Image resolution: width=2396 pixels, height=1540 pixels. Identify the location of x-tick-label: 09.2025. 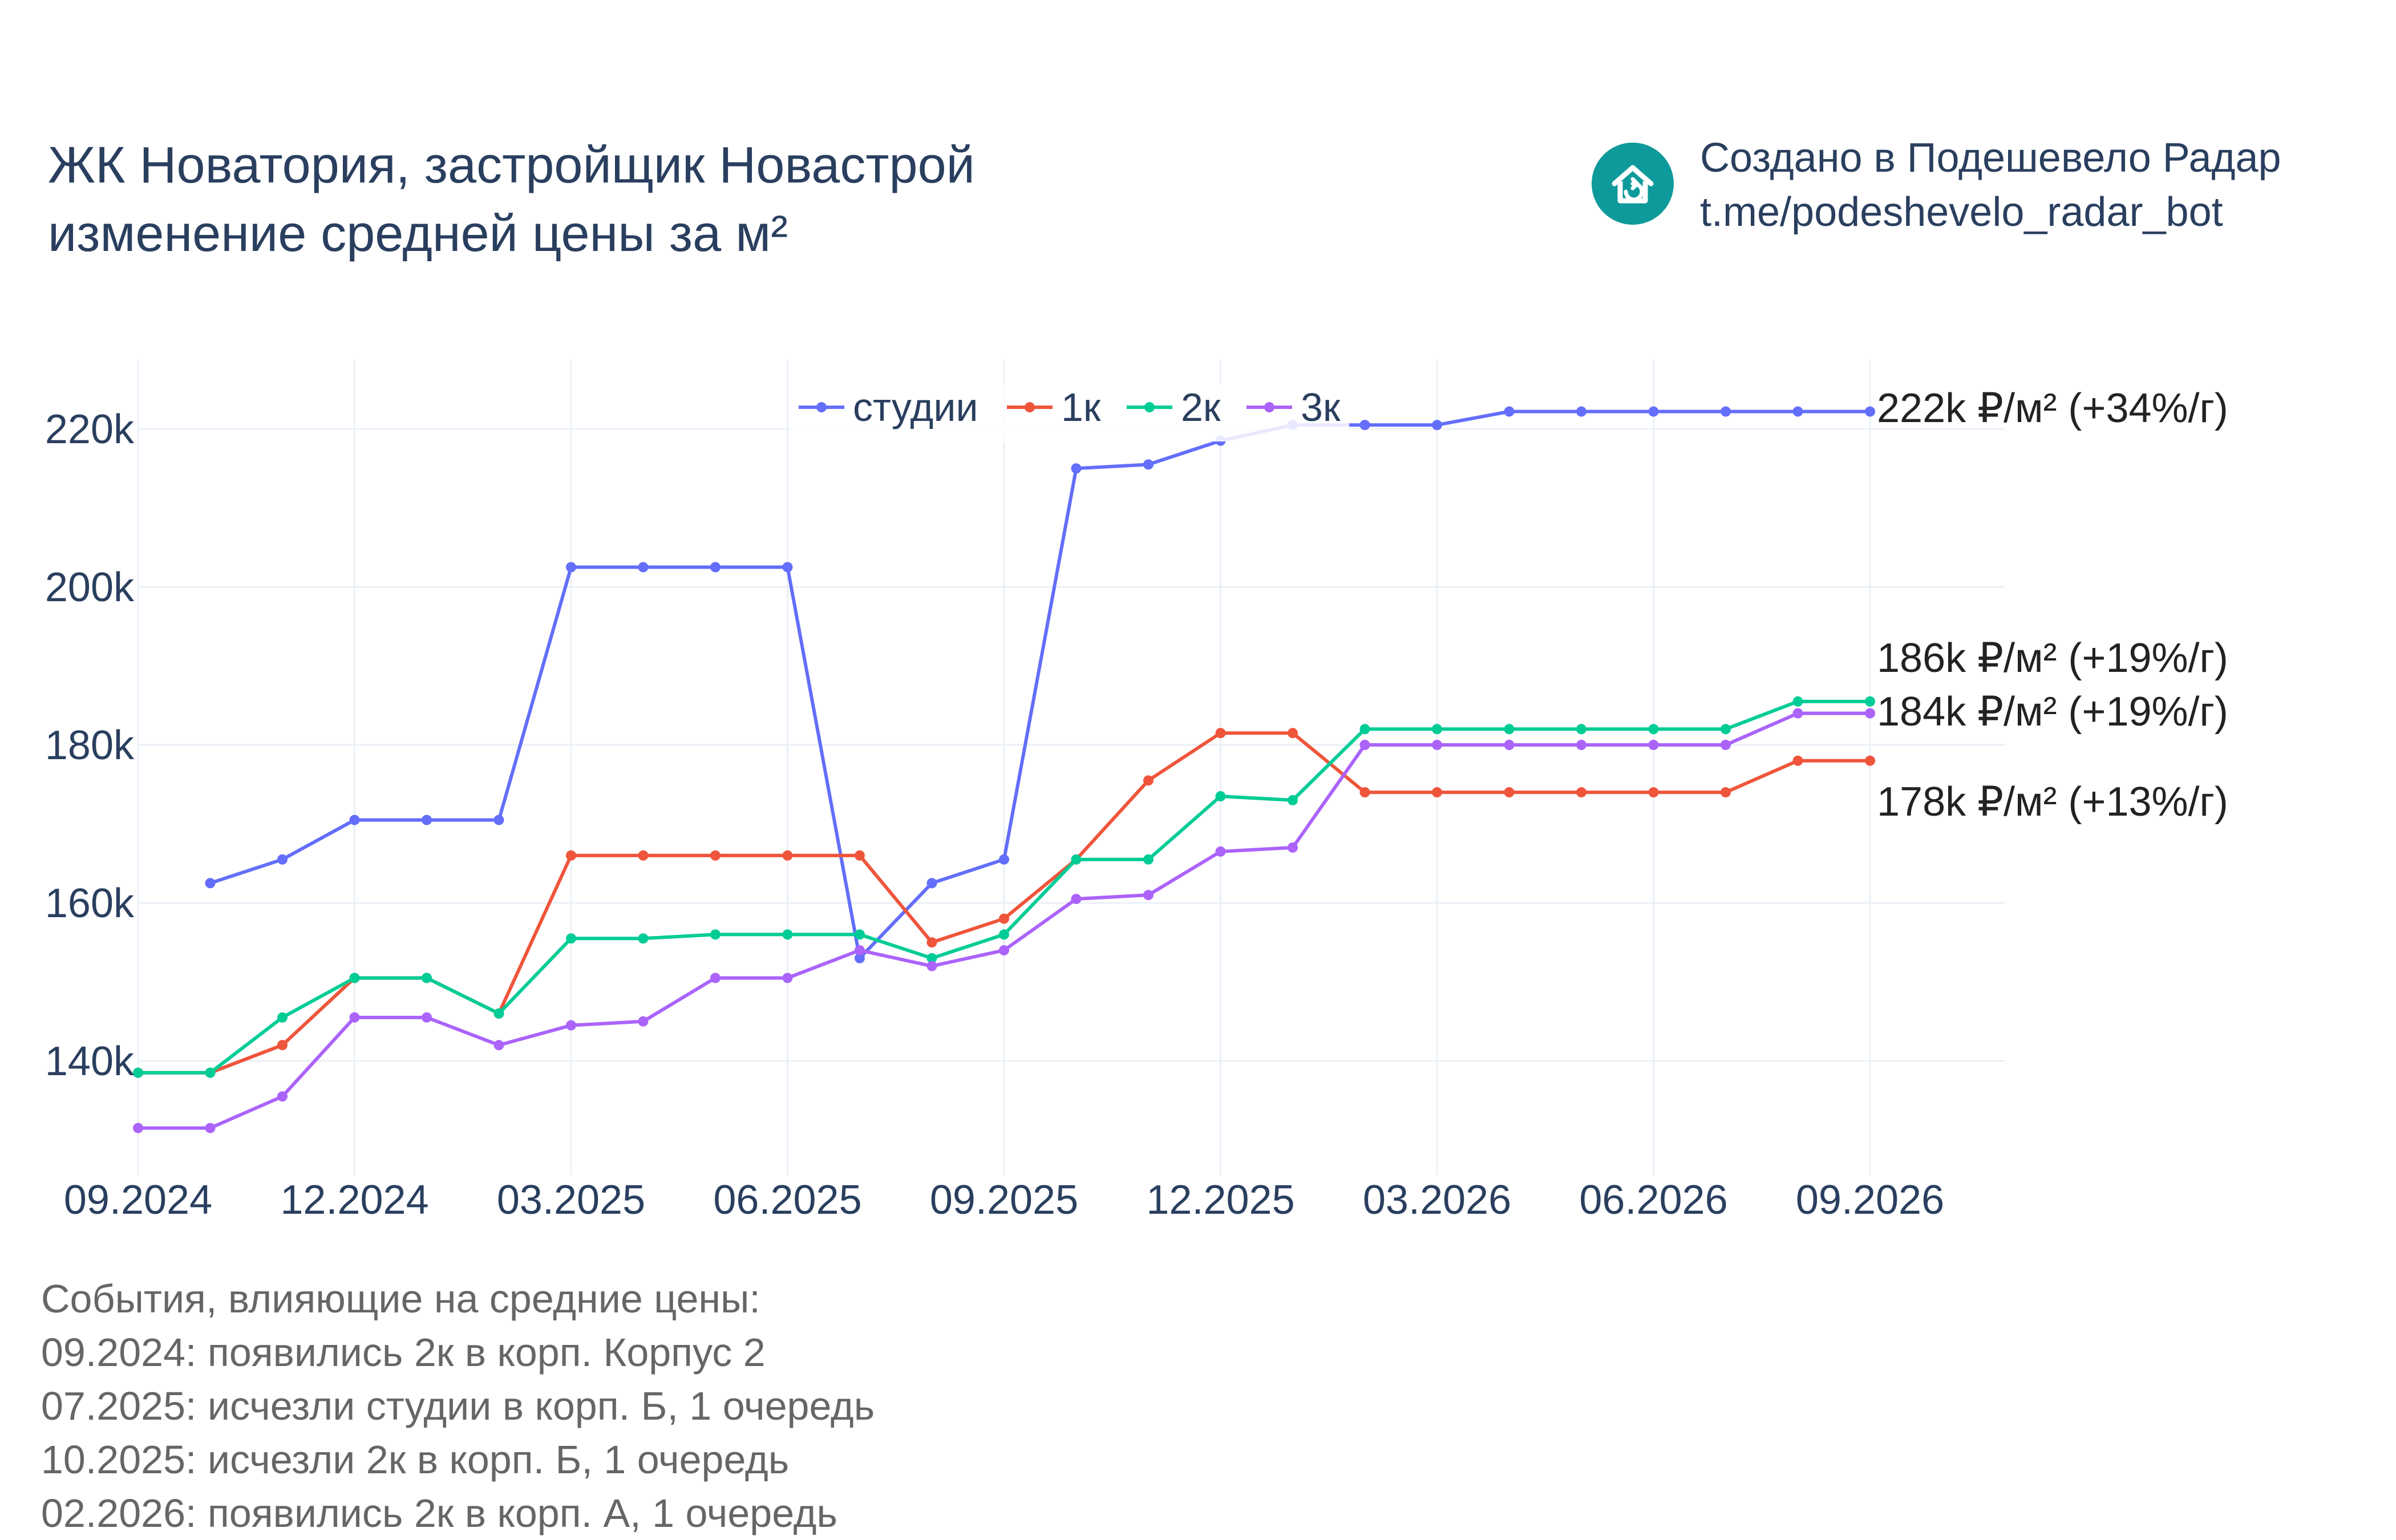
(1004, 1200).